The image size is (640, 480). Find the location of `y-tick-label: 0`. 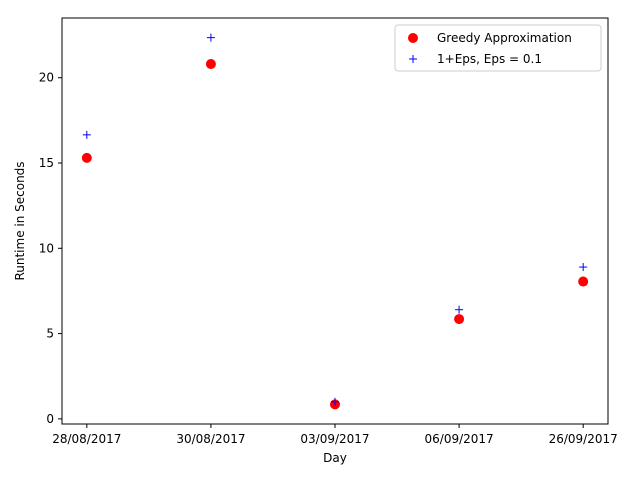

y-tick-label: 0 is located at coordinates (50, 419).